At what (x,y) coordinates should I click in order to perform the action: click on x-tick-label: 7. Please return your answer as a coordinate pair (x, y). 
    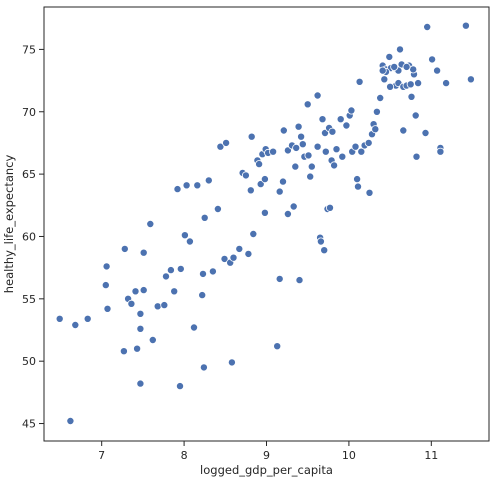
    Looking at the image, I should click on (101, 455).